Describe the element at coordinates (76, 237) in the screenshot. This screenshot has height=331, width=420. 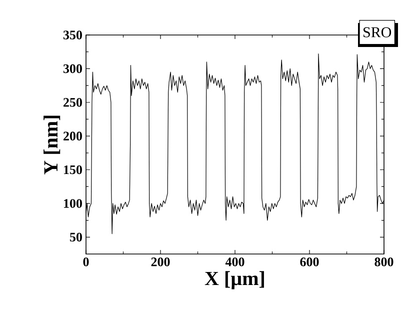
I see `y-tick-label: 50` at that location.